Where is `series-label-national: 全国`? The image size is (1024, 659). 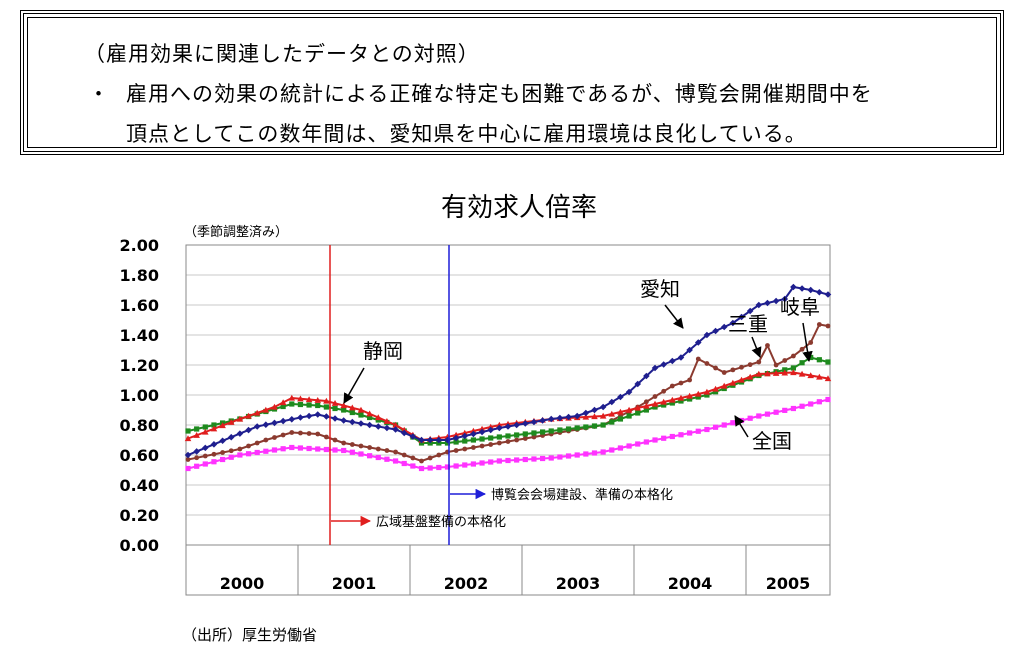
series-label-national: 全国 is located at coordinates (772, 441).